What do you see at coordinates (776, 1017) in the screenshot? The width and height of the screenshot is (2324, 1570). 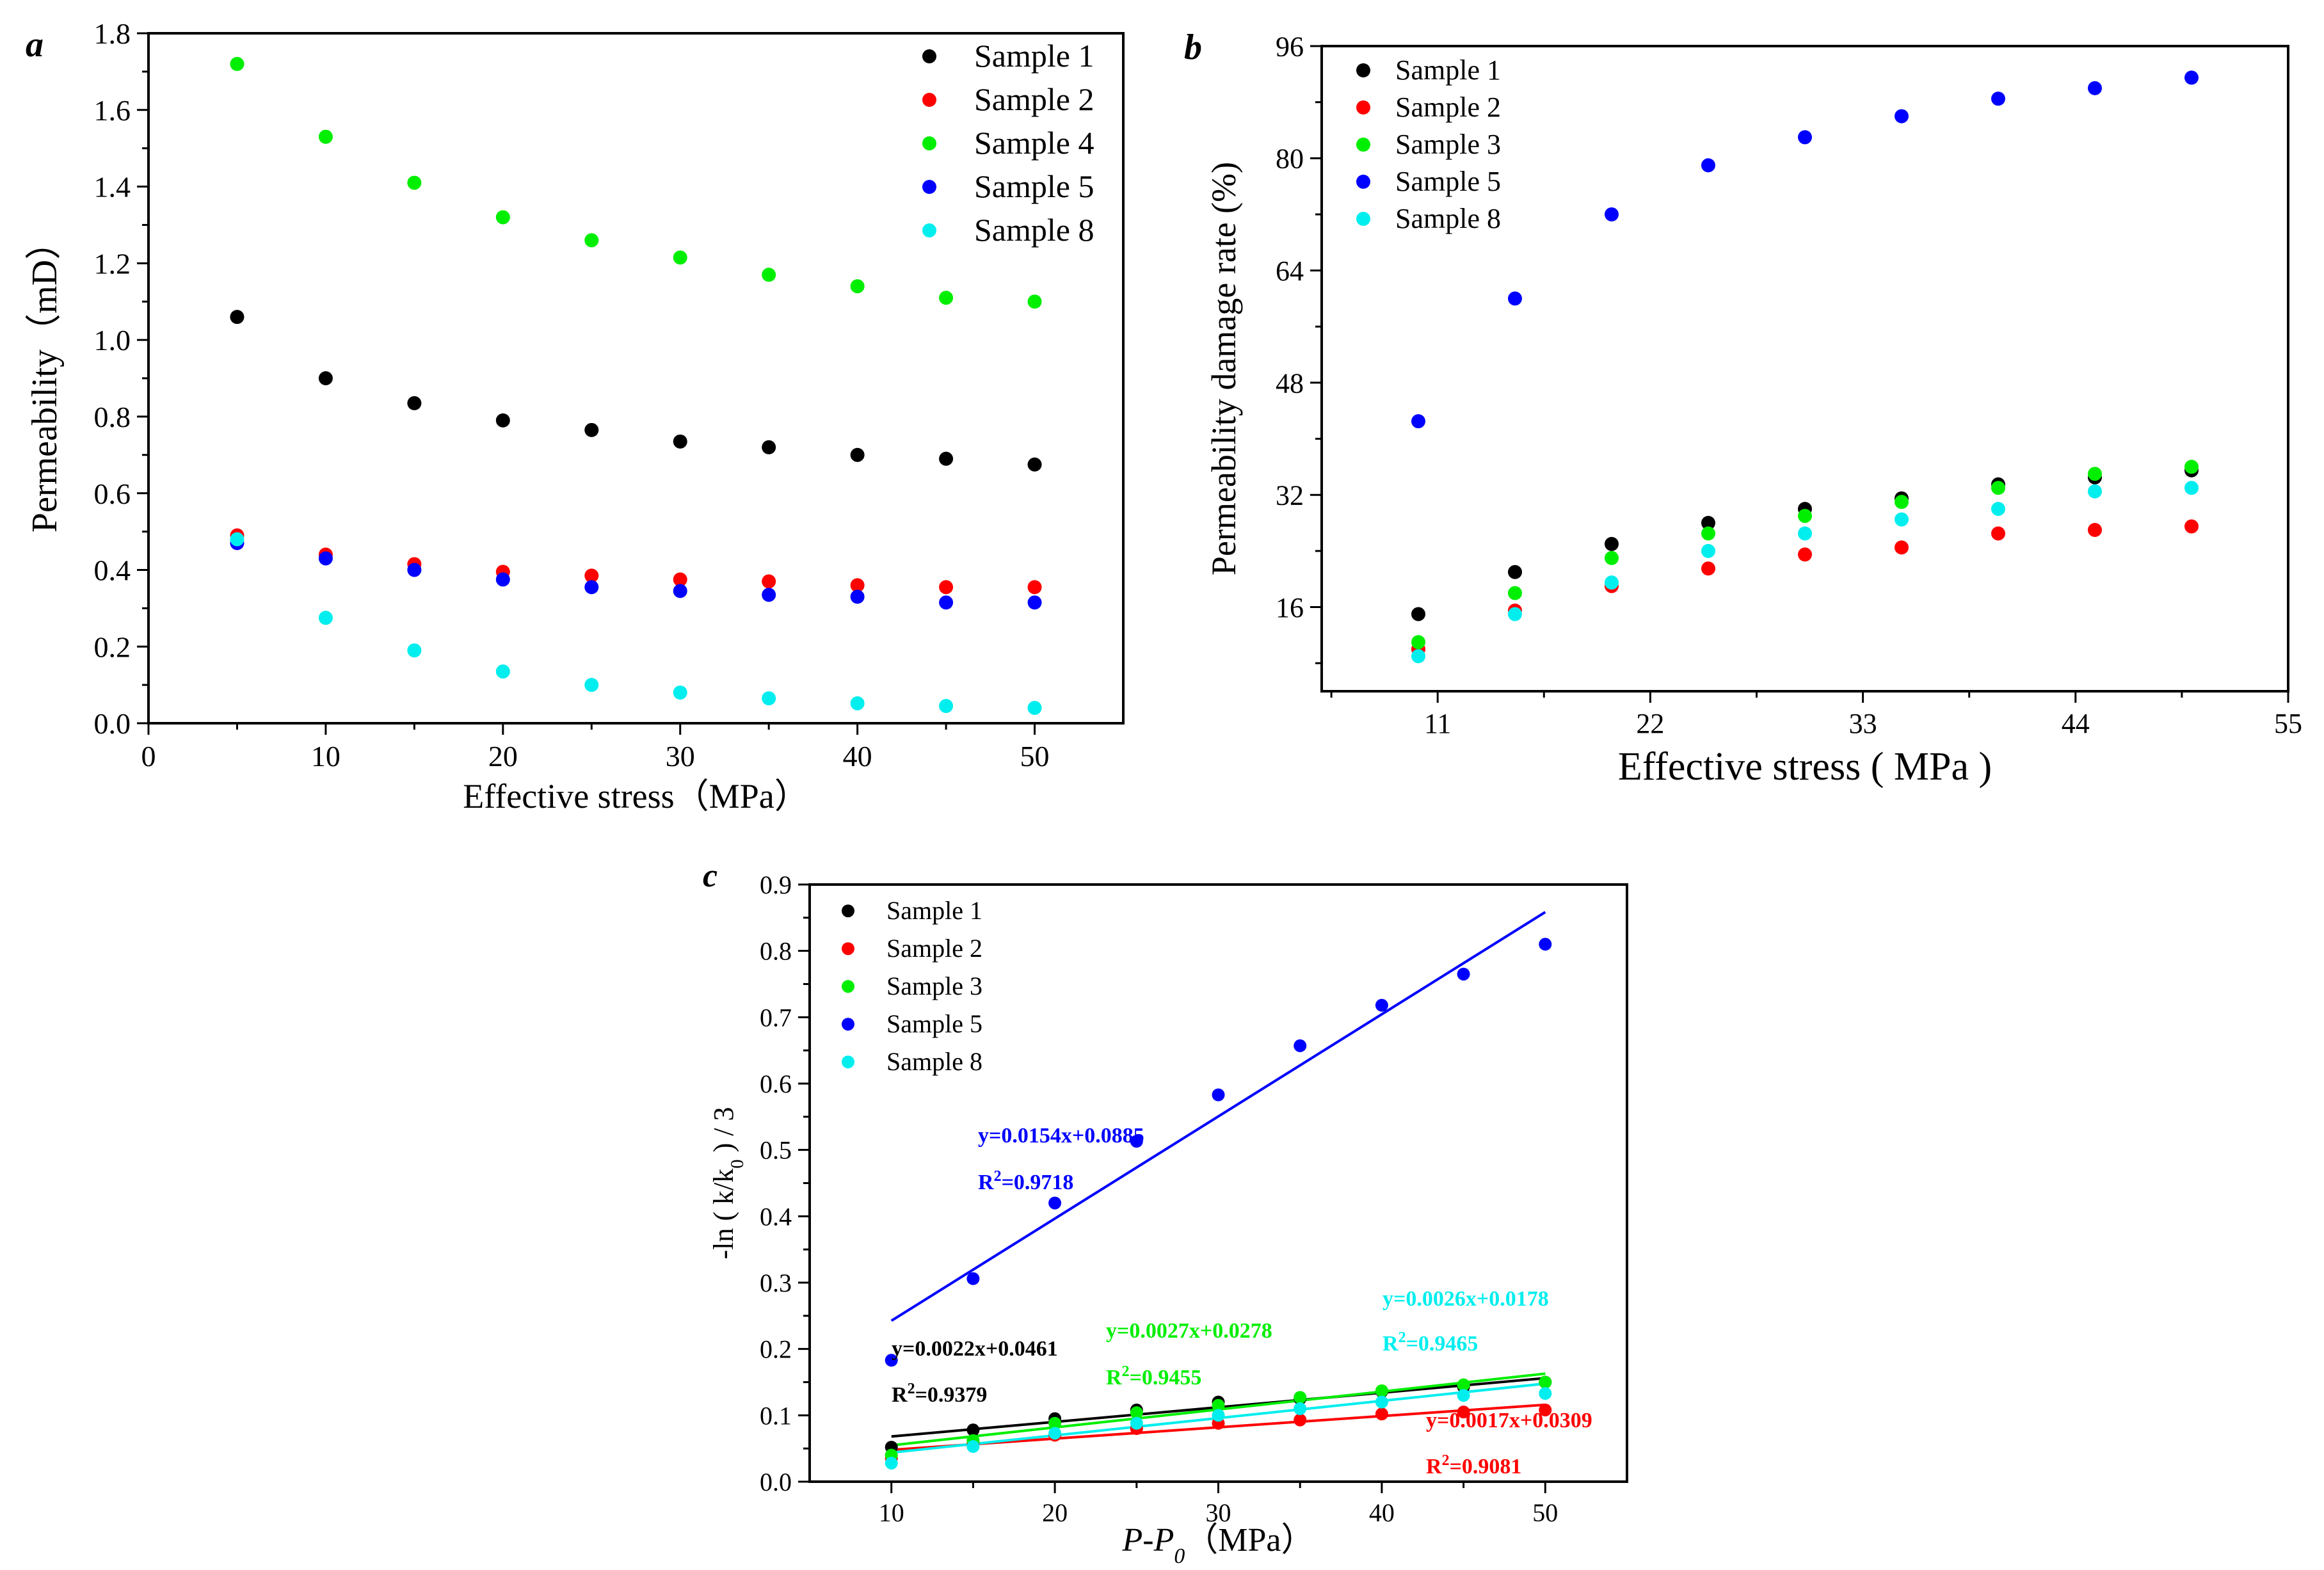 I see `y-tick-label: 0.7` at bounding box center [776, 1017].